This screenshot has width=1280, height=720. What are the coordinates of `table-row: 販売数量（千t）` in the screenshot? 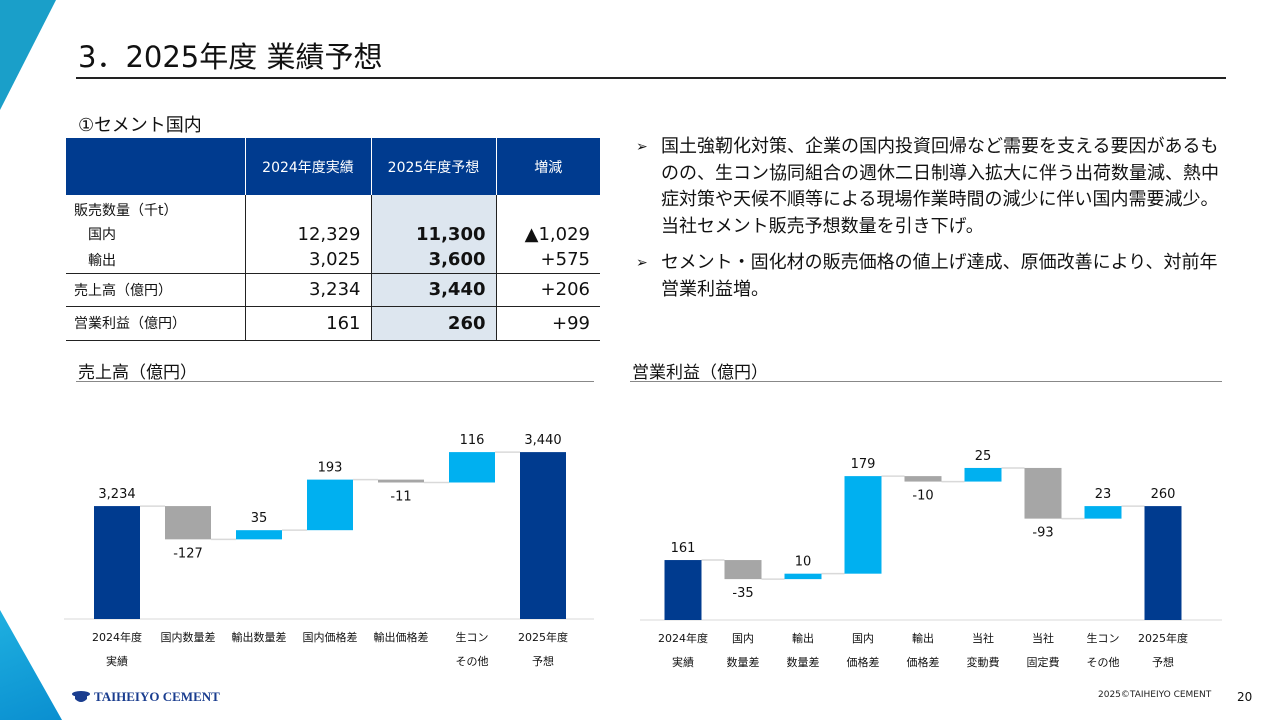 It's located at (333, 208).